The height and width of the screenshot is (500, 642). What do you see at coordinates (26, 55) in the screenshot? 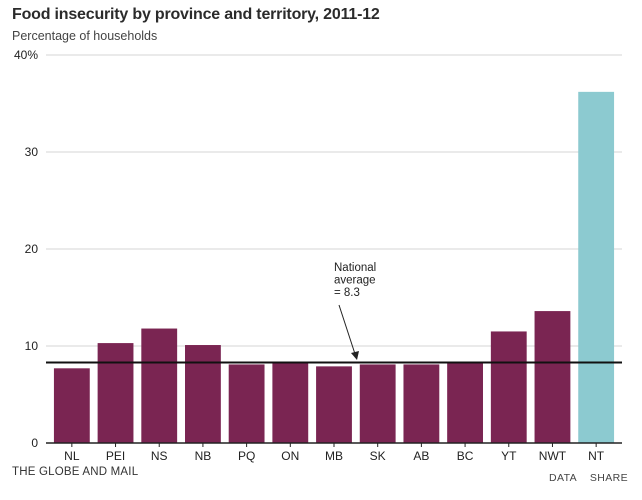
I see `y-tick-label: 40%` at bounding box center [26, 55].